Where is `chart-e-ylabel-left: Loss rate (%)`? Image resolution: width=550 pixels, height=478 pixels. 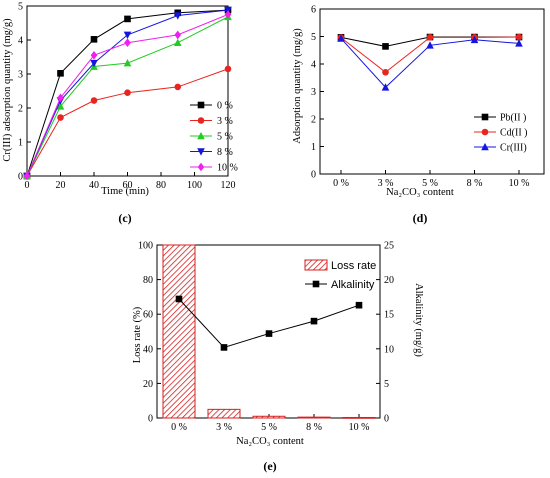
chart-e-ylabel-left: Loss rate (%) is located at coordinates (137, 334).